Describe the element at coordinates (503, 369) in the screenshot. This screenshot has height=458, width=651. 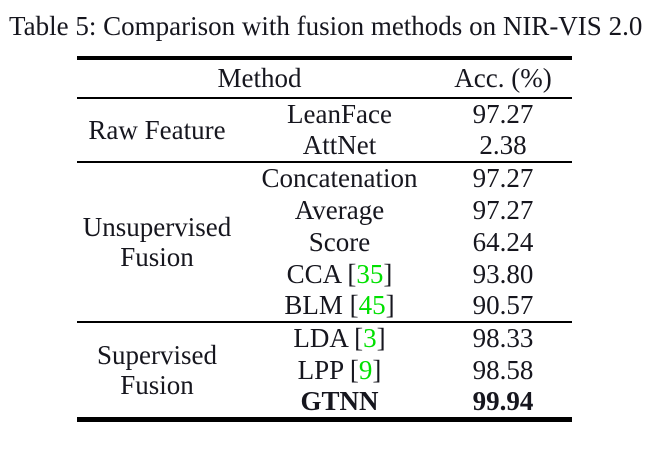
I see `accuracy-cell: 98.58` at that location.